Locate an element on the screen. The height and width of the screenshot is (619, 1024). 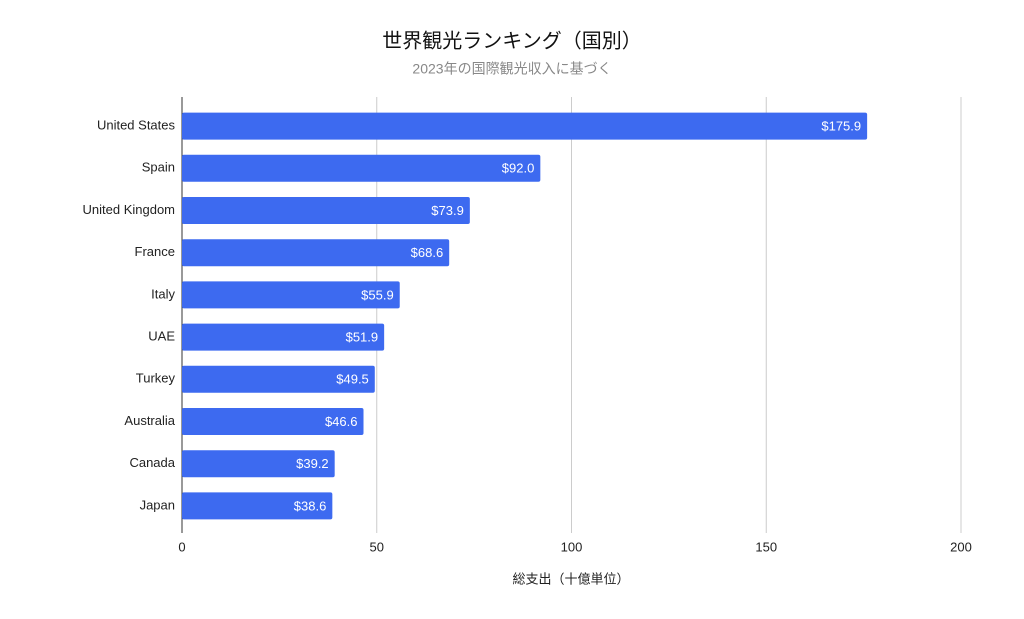
y-tick-label: Australia is located at coordinates (149, 420).